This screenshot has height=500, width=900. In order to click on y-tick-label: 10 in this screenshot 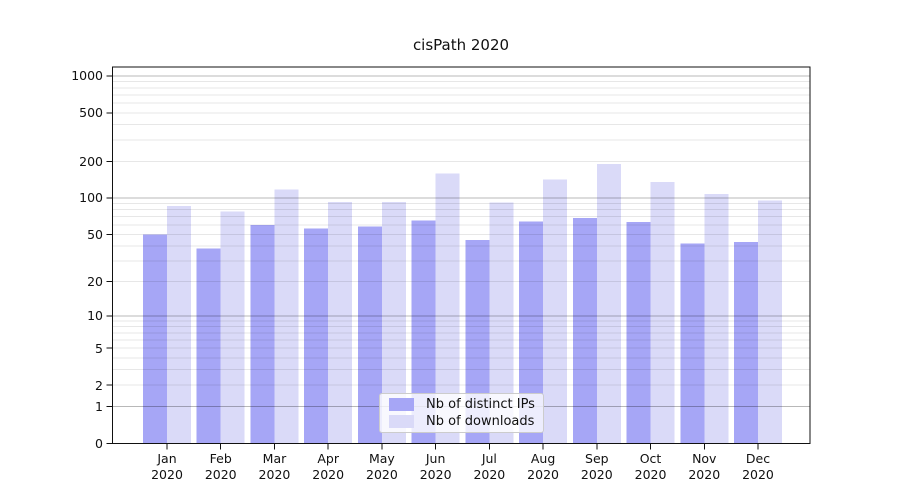, I will do `click(95, 316)`.